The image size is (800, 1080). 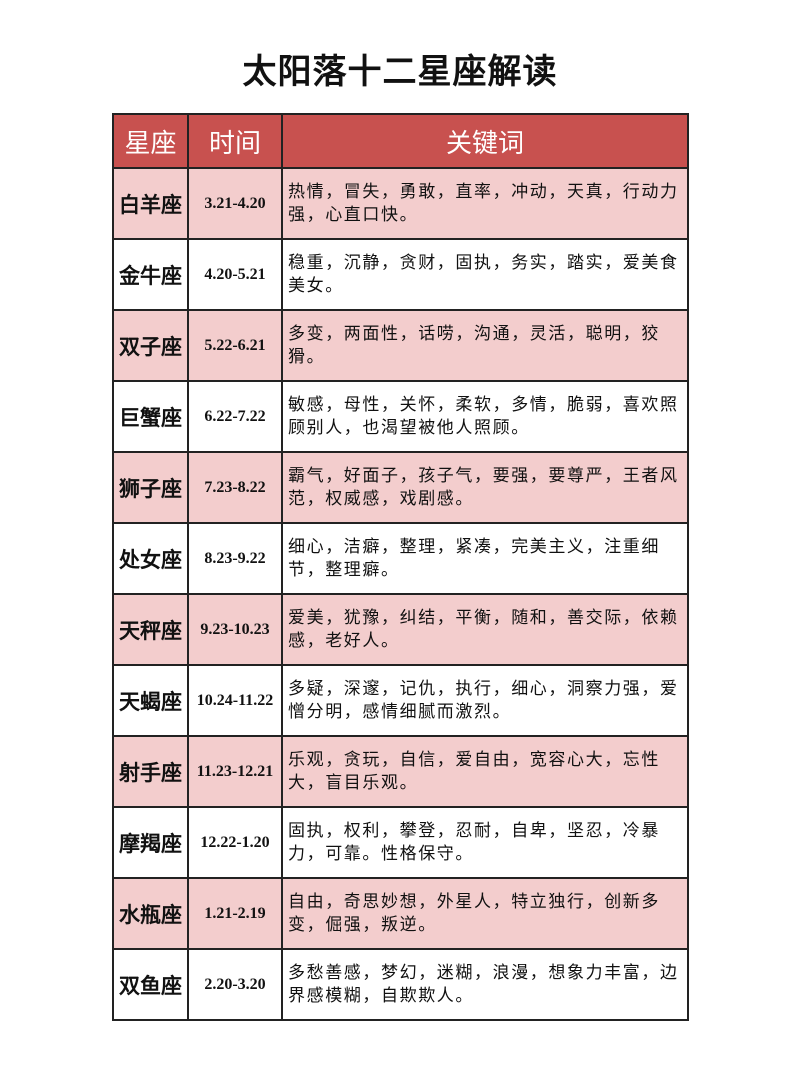 What do you see at coordinates (150, 345) in the screenshot?
I see `sign-name: 双子座` at bounding box center [150, 345].